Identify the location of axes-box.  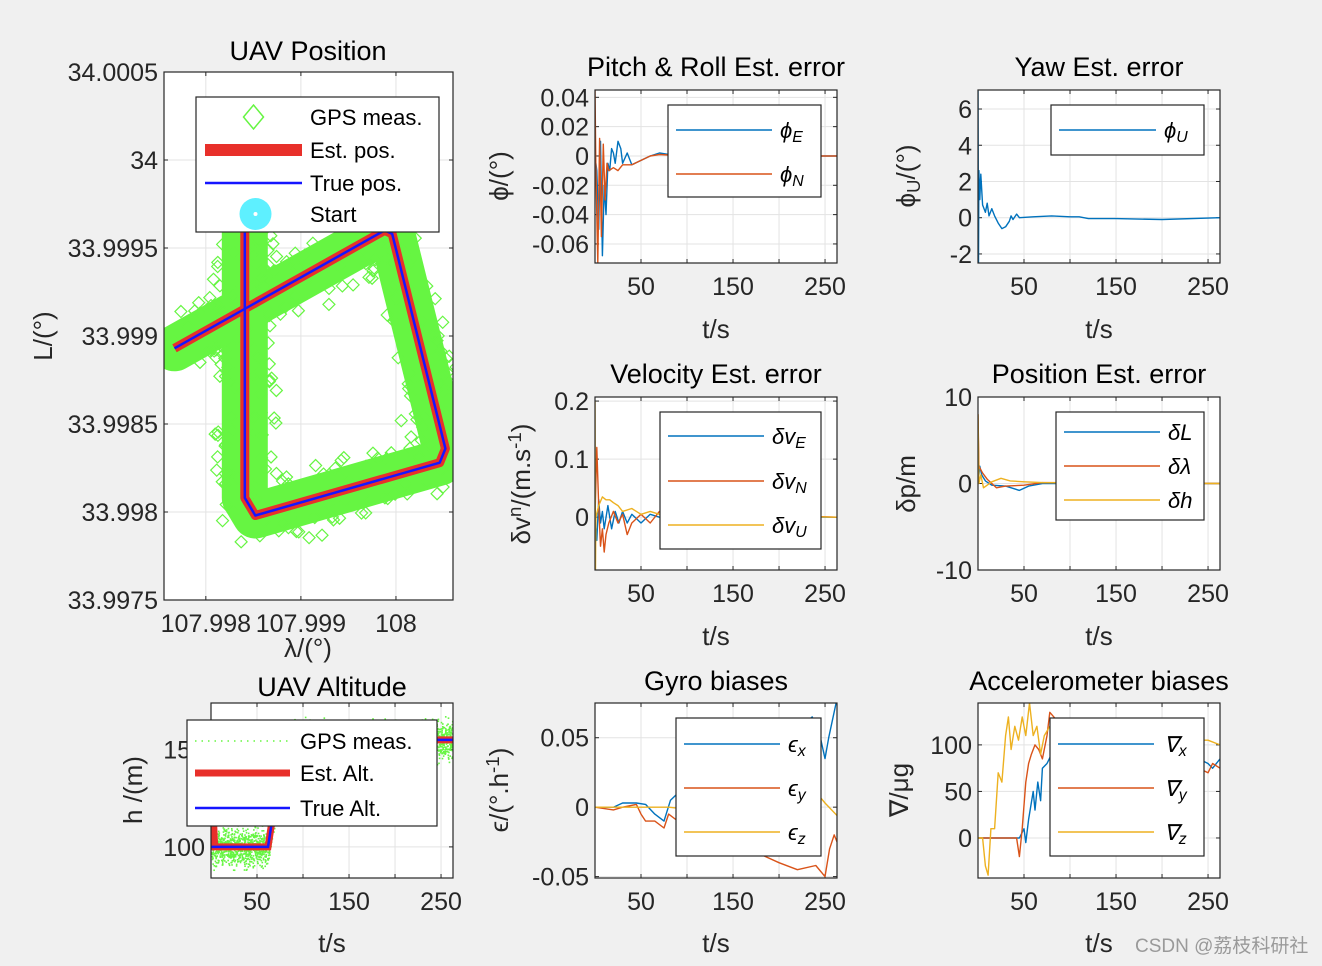
(716, 790).